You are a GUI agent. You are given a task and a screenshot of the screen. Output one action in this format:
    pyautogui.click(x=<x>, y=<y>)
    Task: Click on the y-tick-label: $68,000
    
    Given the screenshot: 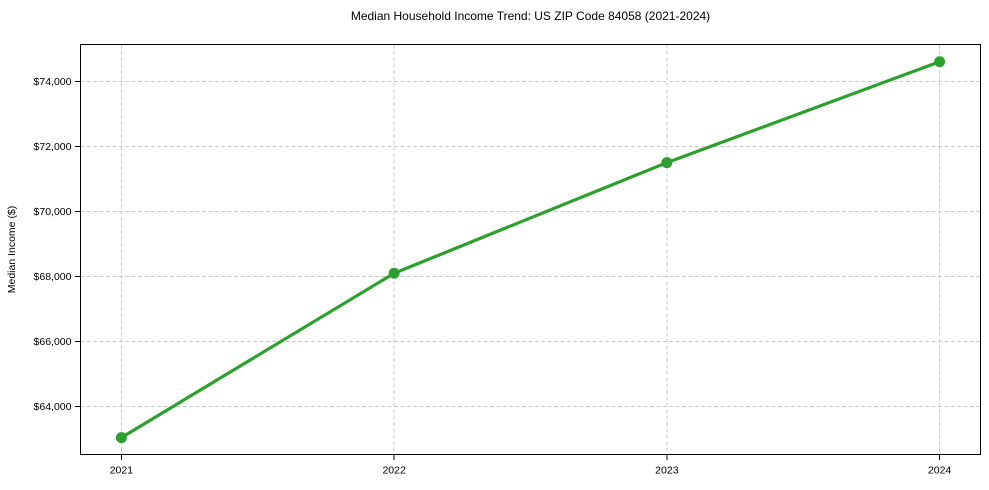 What is the action you would take?
    pyautogui.click(x=53, y=277)
    